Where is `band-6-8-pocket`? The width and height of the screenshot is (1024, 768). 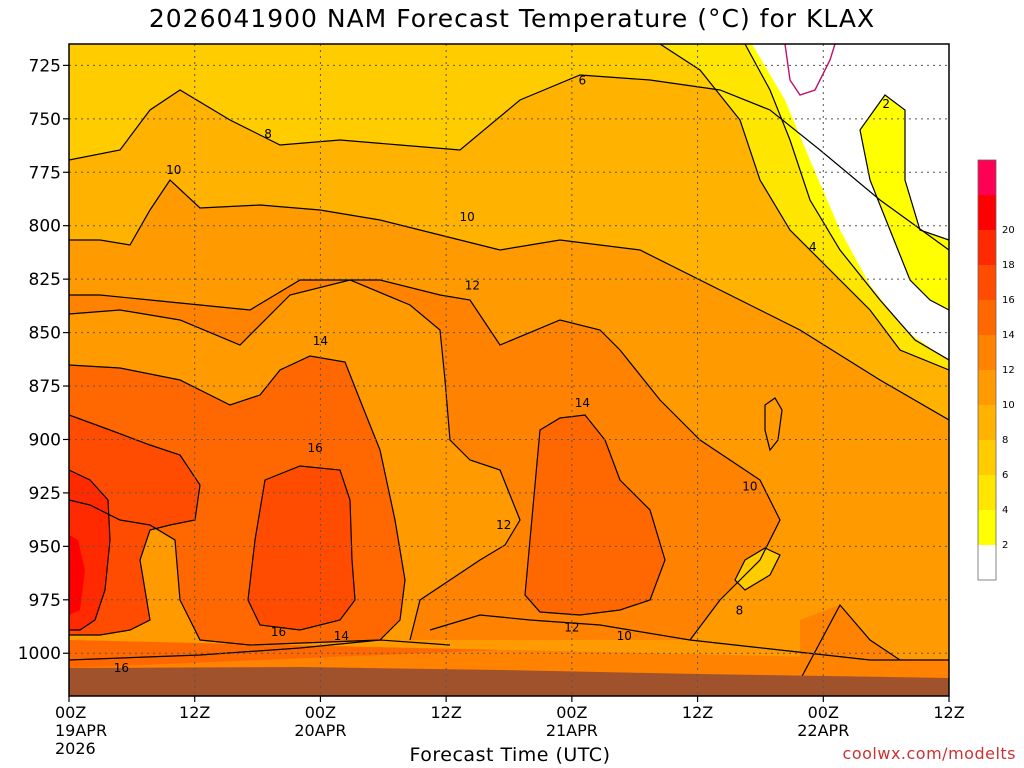
band-6-8-pocket is located at coordinates (757, 569).